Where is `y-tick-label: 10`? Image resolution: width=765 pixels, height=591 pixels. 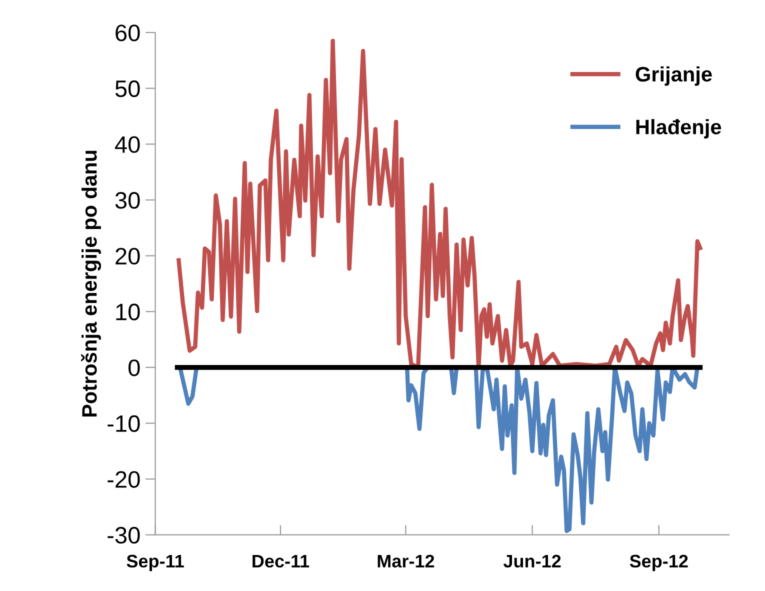
y-tick-label: 10 is located at coordinates (128, 312).